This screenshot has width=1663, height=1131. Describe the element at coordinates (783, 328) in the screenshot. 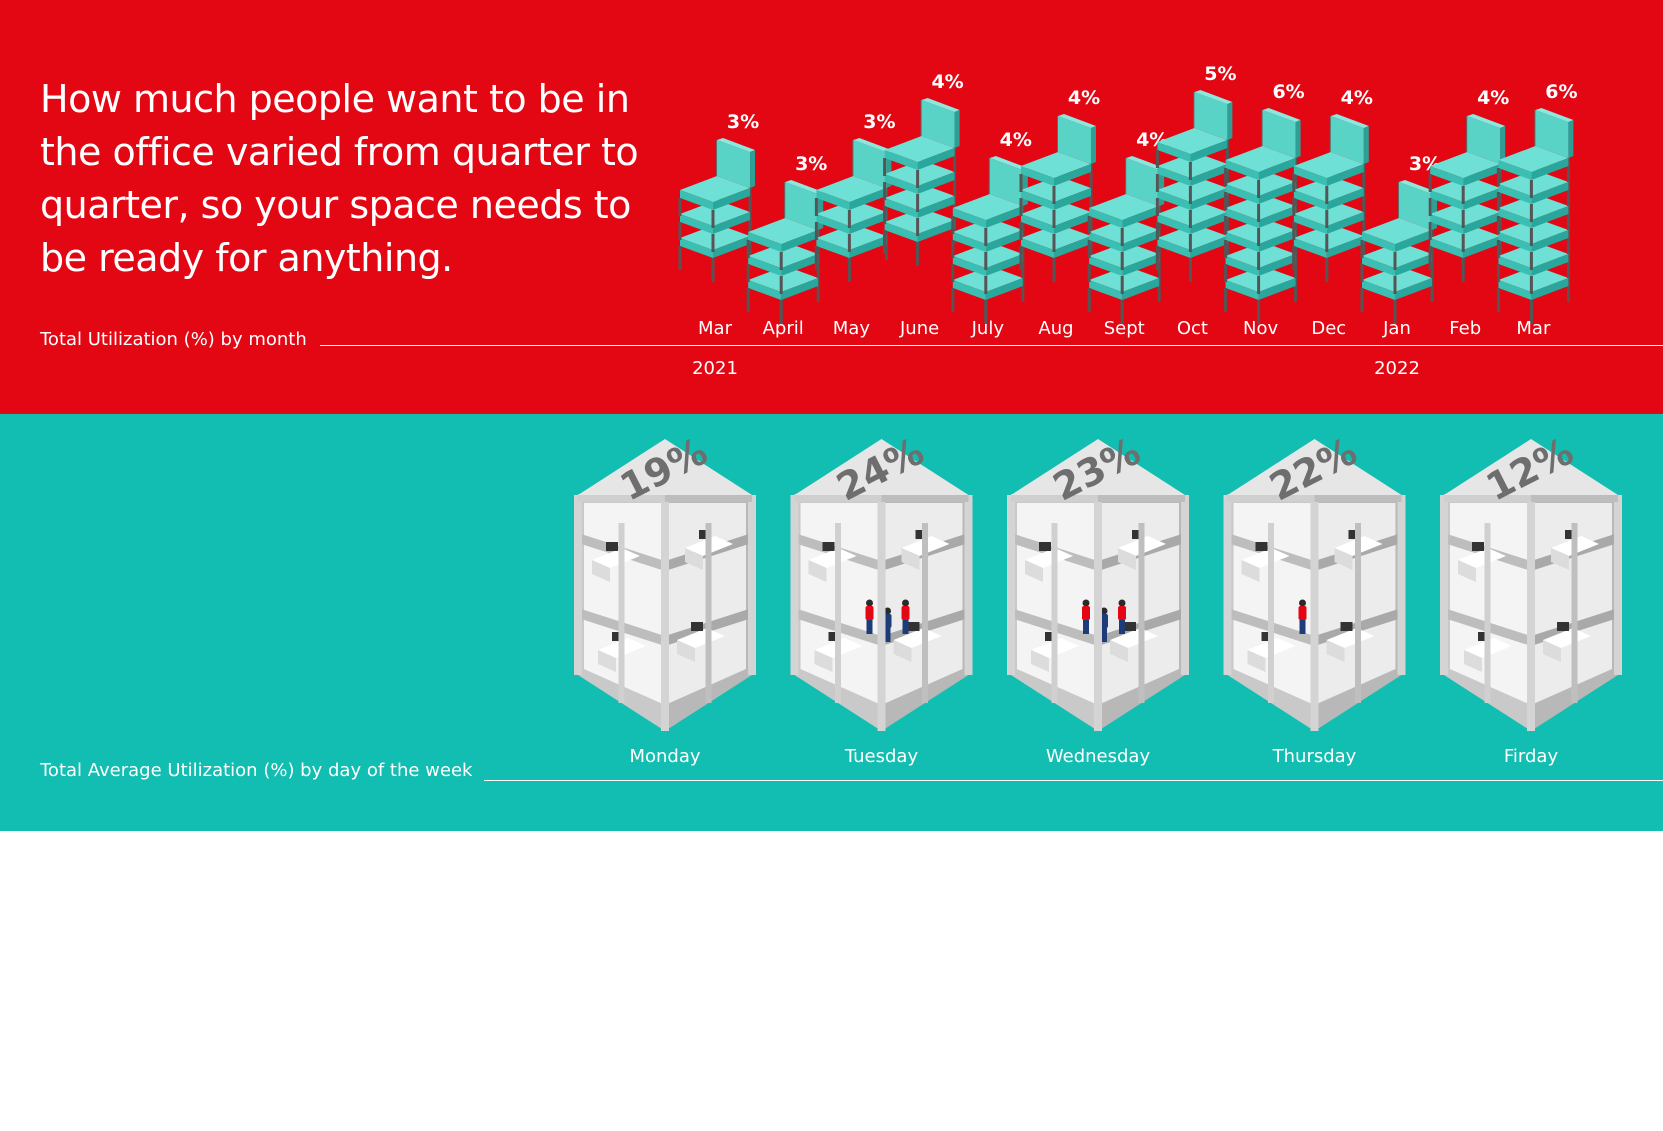

I see `month-tick-label: April` at that location.